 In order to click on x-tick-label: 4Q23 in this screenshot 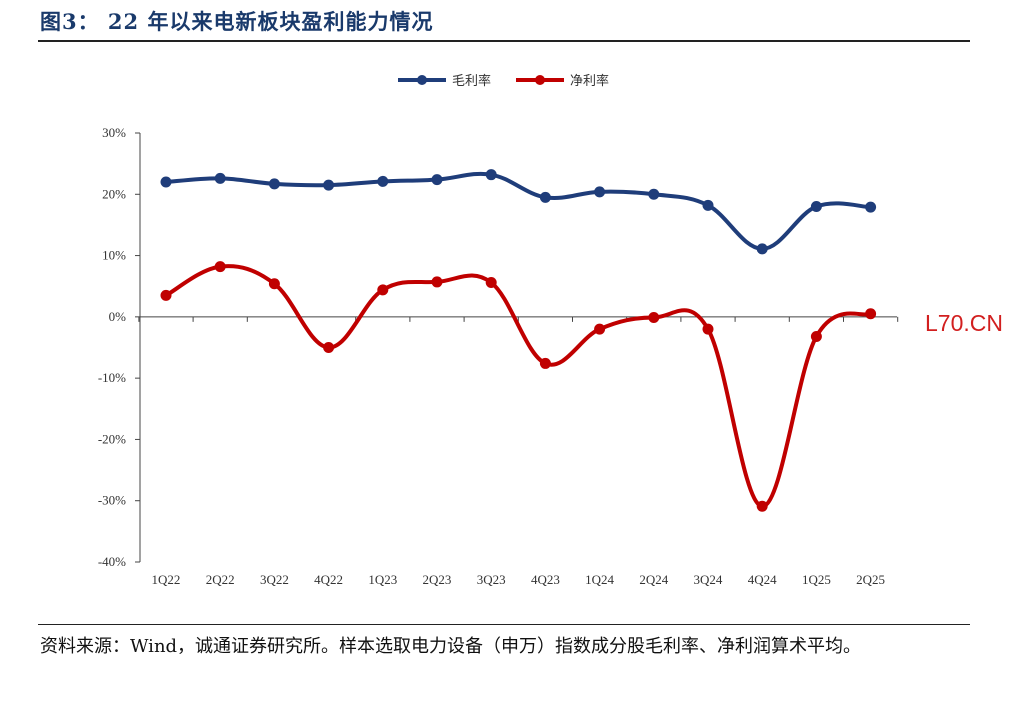, I will do `click(545, 579)`.